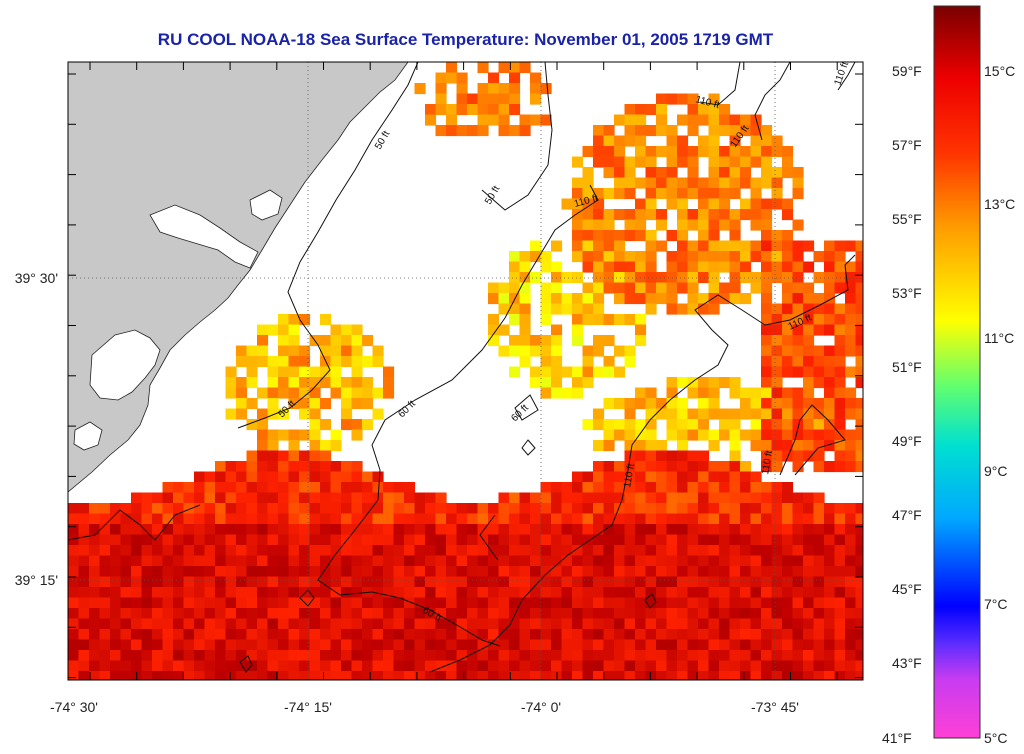 The height and width of the screenshot is (754, 1024). What do you see at coordinates (999, 204) in the screenshot?
I see `c-label: 13°C` at bounding box center [999, 204].